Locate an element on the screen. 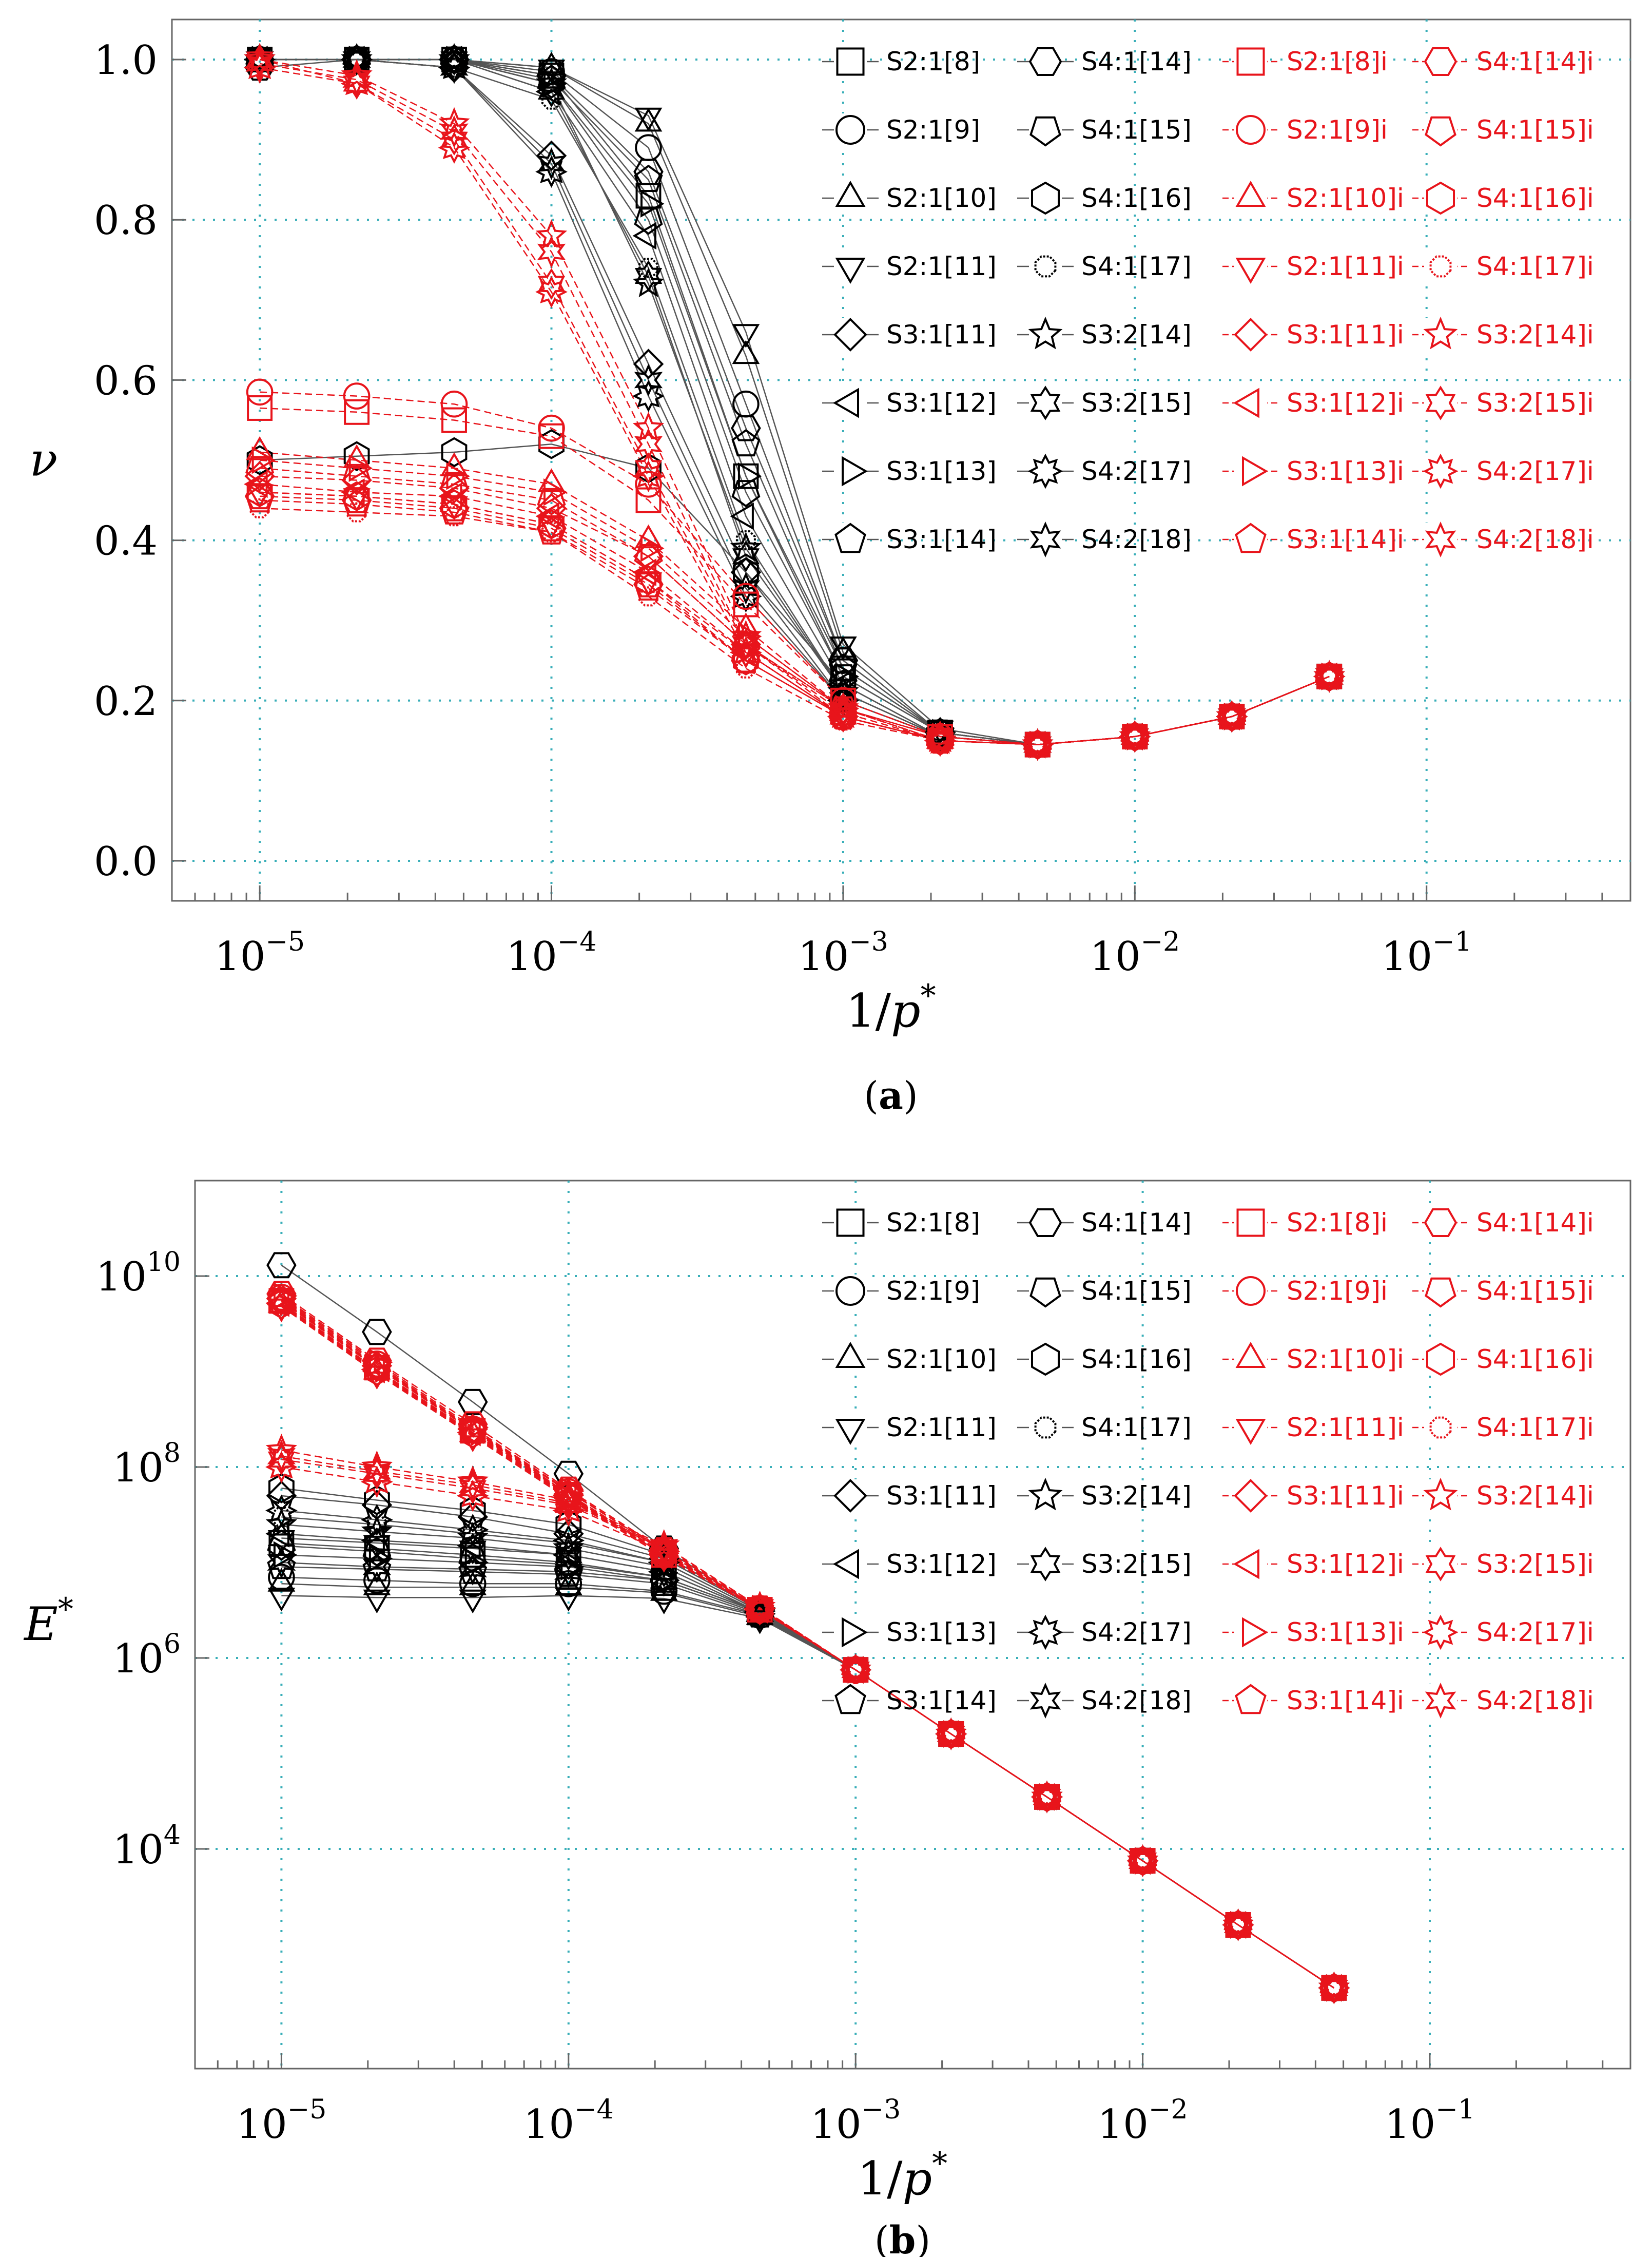 The image size is (1652, 2257). legend-label: S3:1[11] is located at coordinates (941, 335).